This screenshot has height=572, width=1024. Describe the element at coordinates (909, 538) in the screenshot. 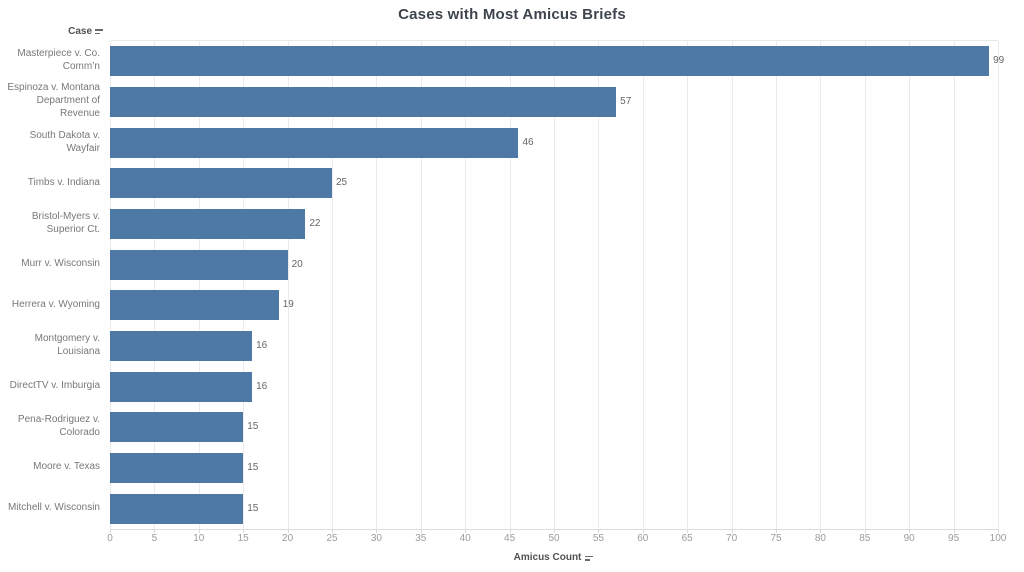

I see `x-tick-label: 90` at that location.